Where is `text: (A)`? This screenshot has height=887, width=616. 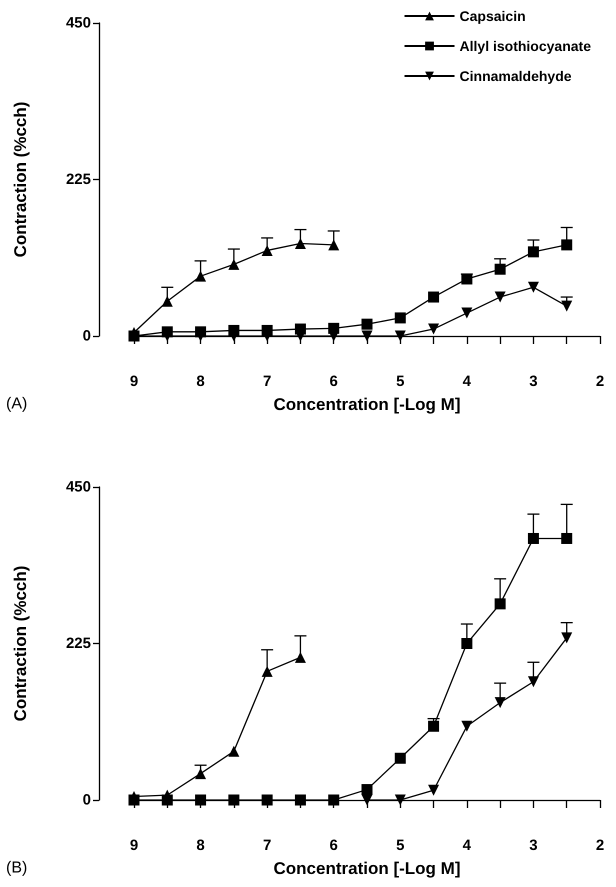
text: (A) is located at coordinates (17, 404).